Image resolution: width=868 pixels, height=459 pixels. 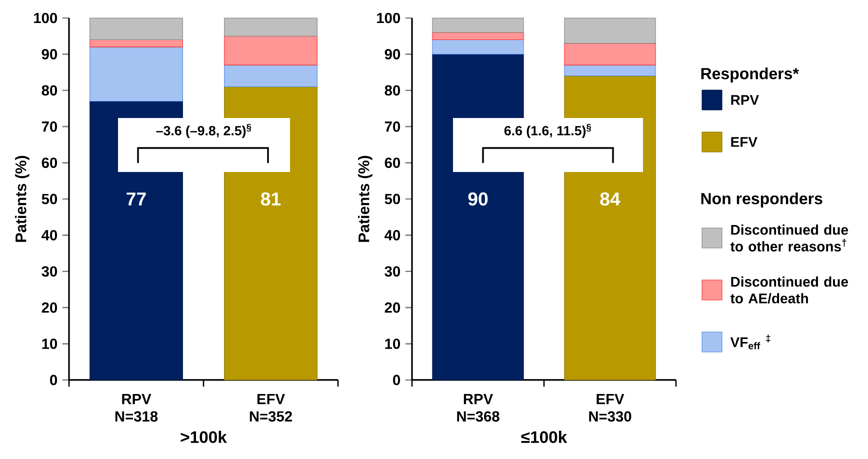 I want to click on data-label: 90, so click(x=478, y=199).